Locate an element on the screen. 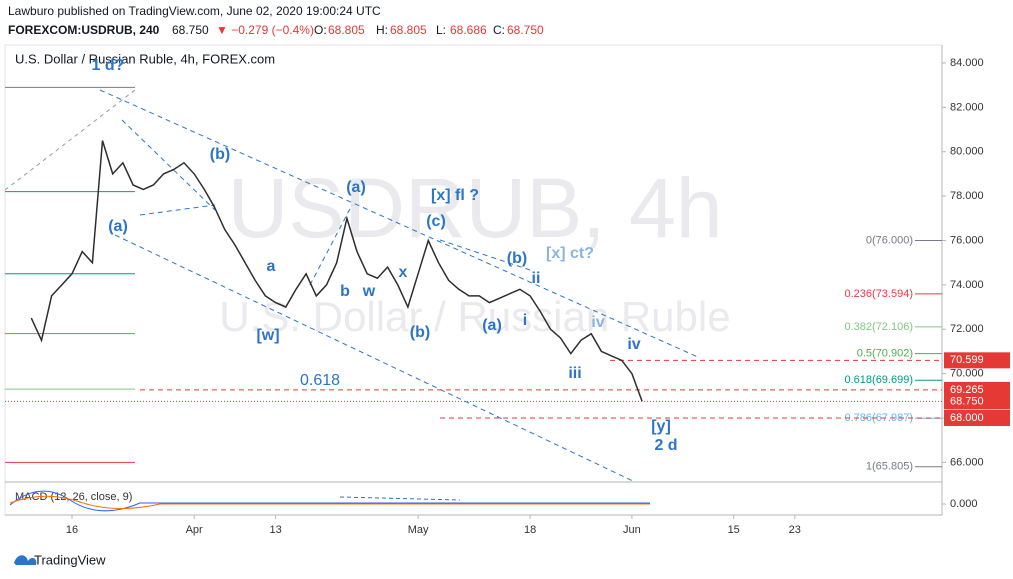  x-tick-label: 13 is located at coordinates (275, 530).